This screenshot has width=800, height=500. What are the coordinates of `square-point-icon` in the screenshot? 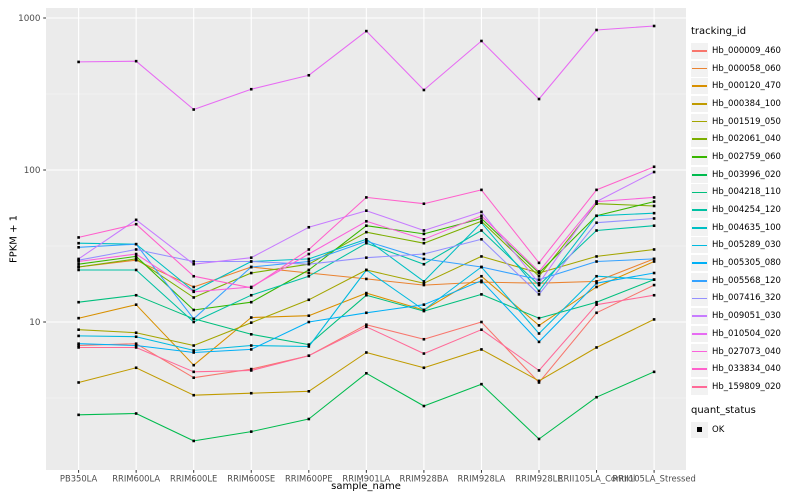 It's located at (699, 429).